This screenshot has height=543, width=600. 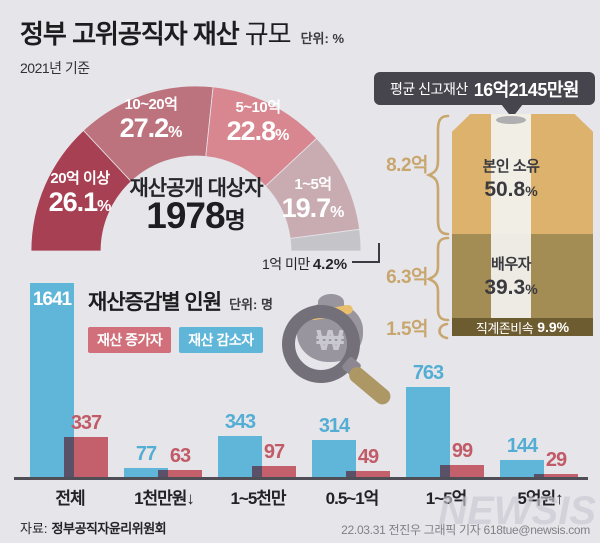 What do you see at coordinates (164, 498) in the screenshot?
I see `category-label-1천만원↓: 1천만원↓` at bounding box center [164, 498].